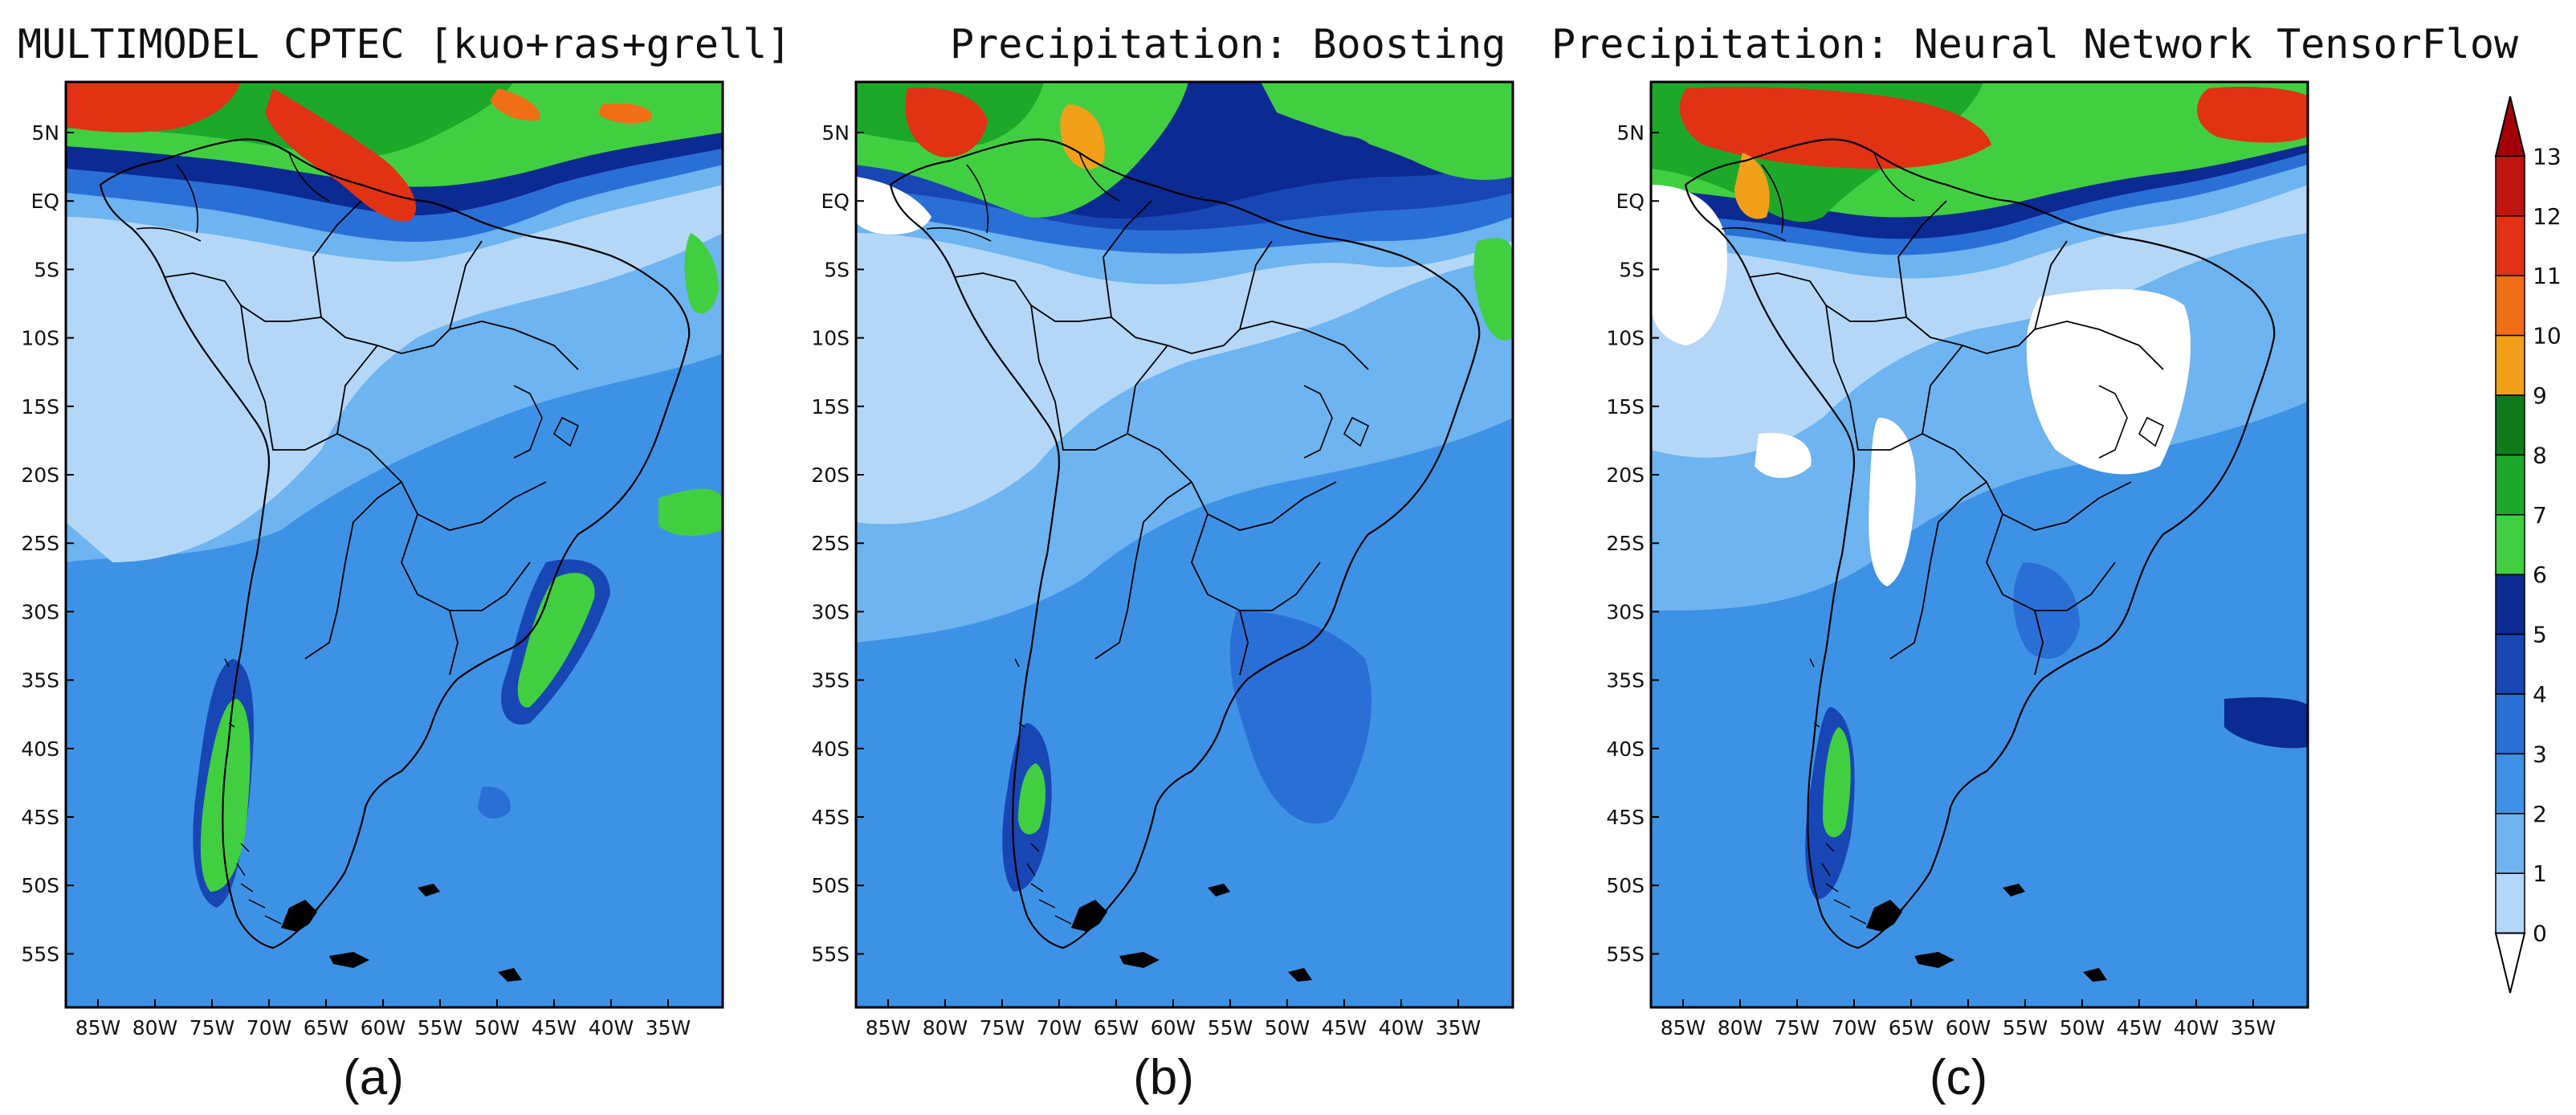 The image size is (2576, 1115). What do you see at coordinates (2510, 127) in the screenshot?
I see `colorbar-max-triangle` at bounding box center [2510, 127].